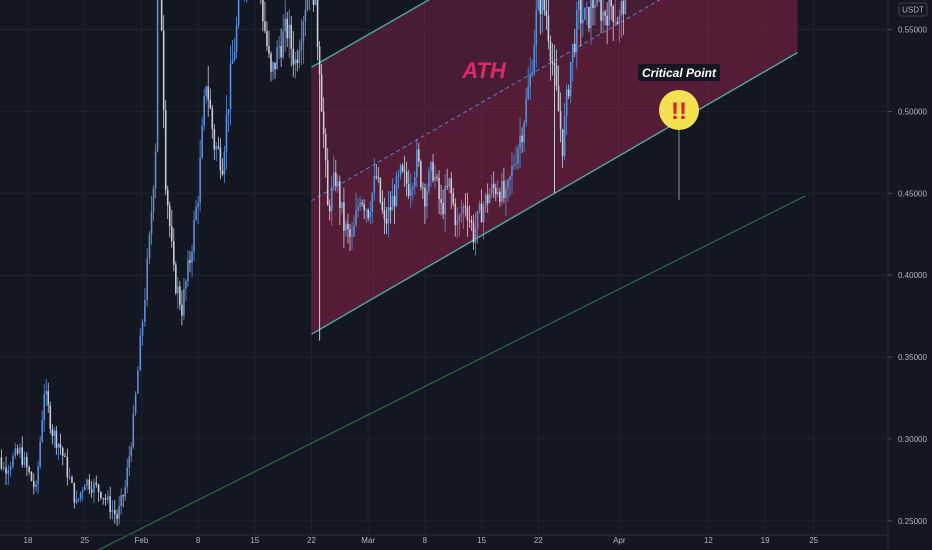 Image resolution: width=932 pixels, height=550 pixels. Describe the element at coordinates (84, 540) in the screenshot. I see `x-tick-label: 25` at that location.